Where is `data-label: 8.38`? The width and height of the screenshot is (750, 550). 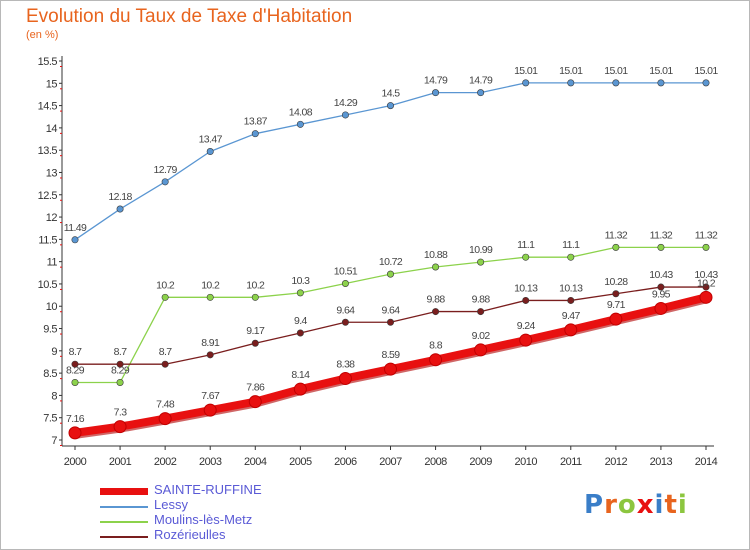
data-label: 8.38 is located at coordinates (345, 364).